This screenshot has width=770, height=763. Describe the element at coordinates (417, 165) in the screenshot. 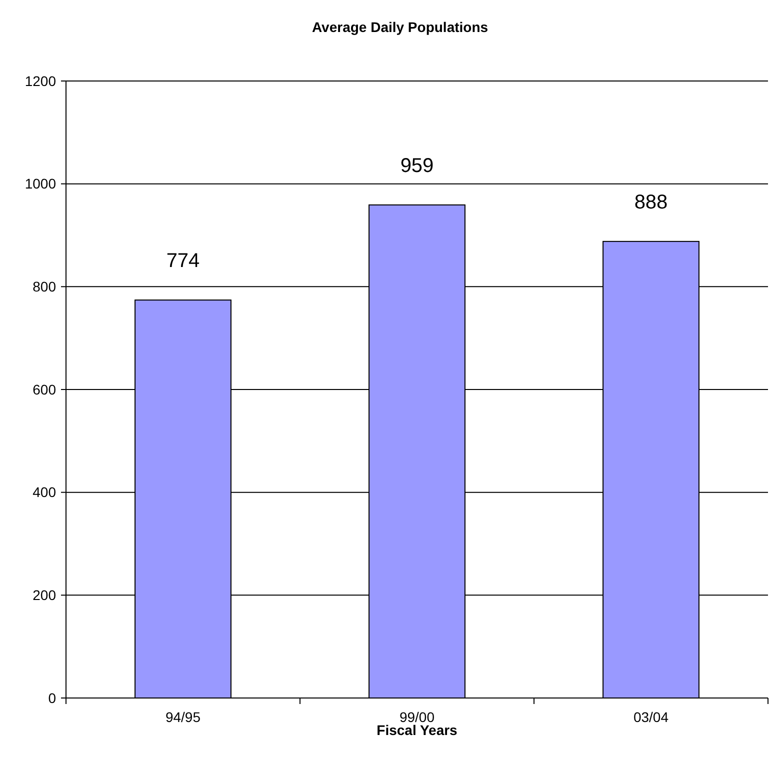

I see `data-label: 959` at that location.